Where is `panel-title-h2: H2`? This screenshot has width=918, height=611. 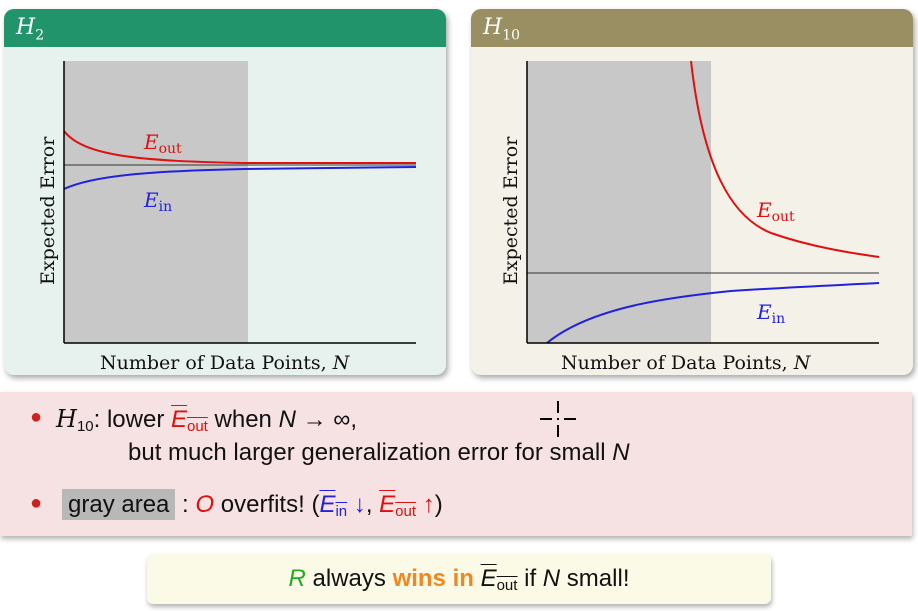
panel-title-h2: H2 is located at coordinates (225, 28).